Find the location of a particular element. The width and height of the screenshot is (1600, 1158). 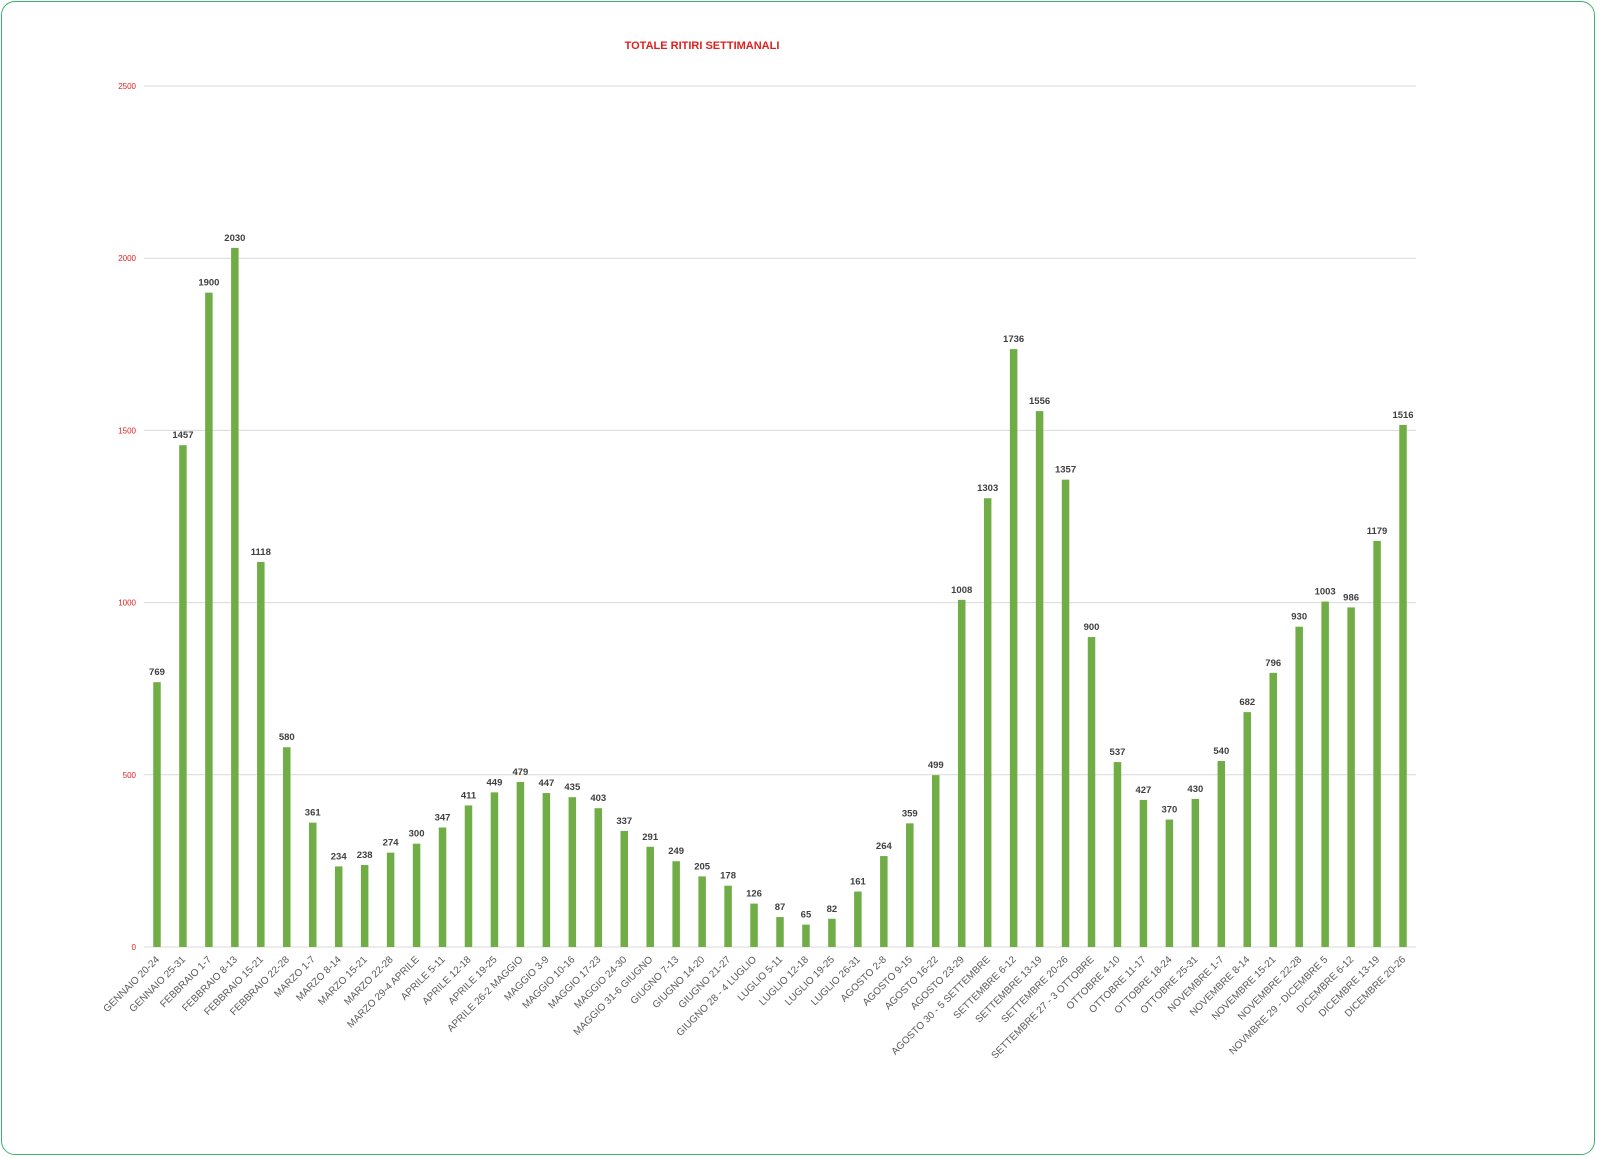

data-label: 291 is located at coordinates (650, 837).